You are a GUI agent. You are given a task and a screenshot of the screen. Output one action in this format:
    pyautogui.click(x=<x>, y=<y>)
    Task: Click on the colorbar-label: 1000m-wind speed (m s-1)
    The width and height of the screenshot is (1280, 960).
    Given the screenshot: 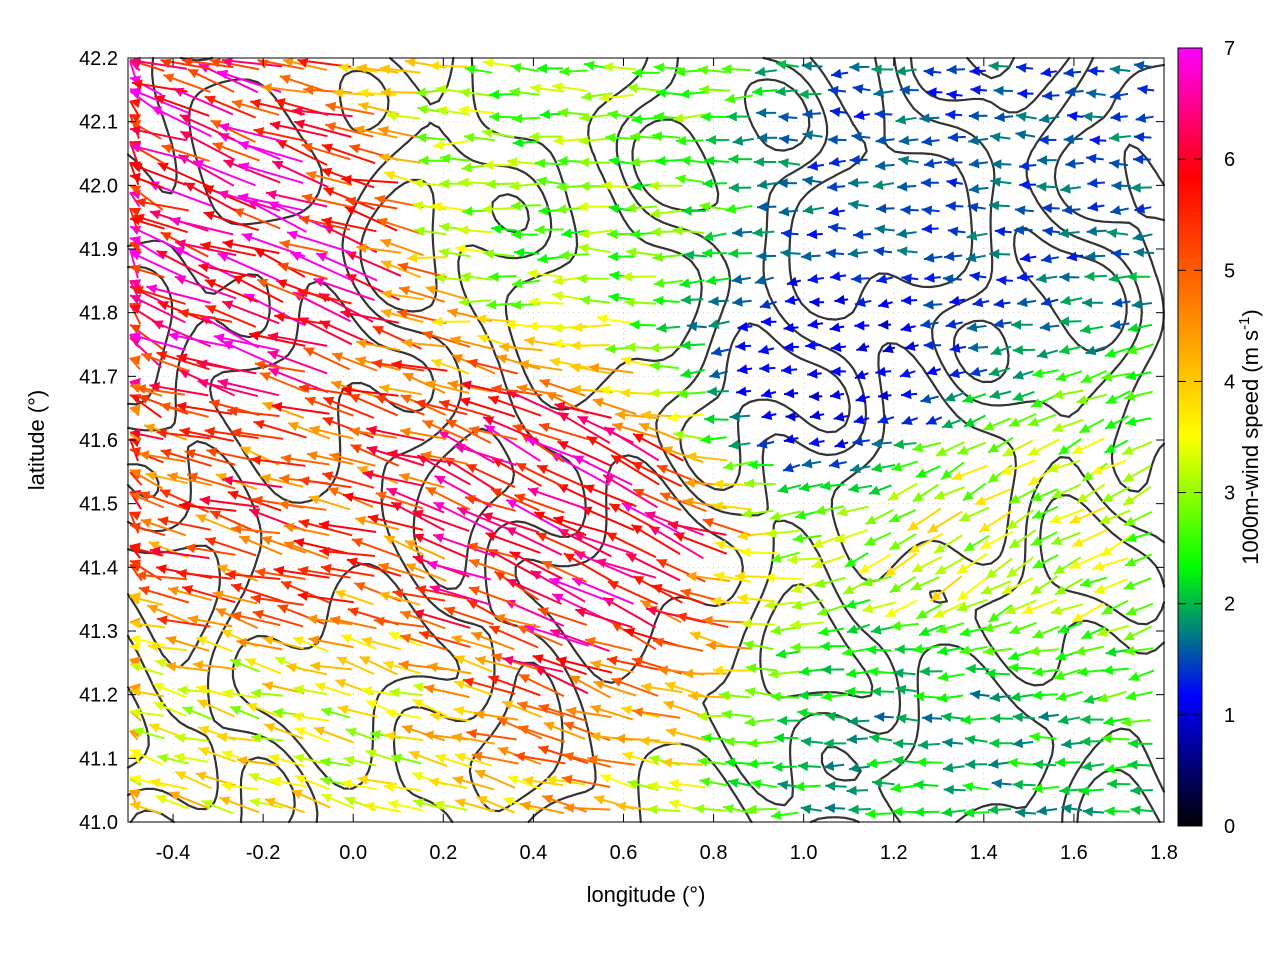 What is the action you would take?
    pyautogui.click(x=1249, y=436)
    